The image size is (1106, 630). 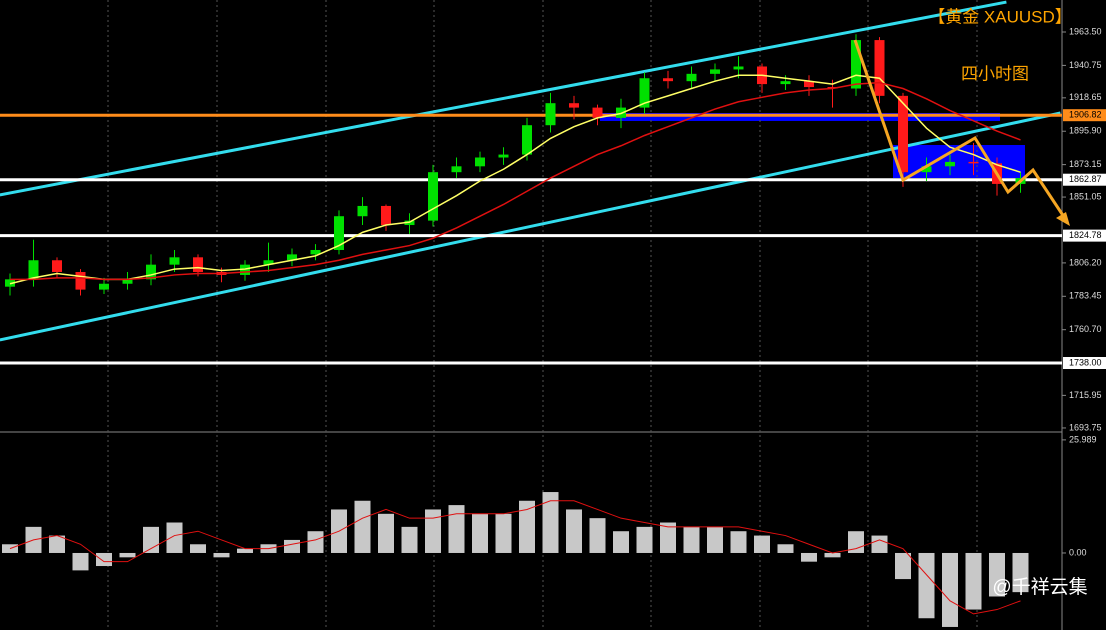 I want to click on level-label: 1862.87, so click(x=1085, y=179).